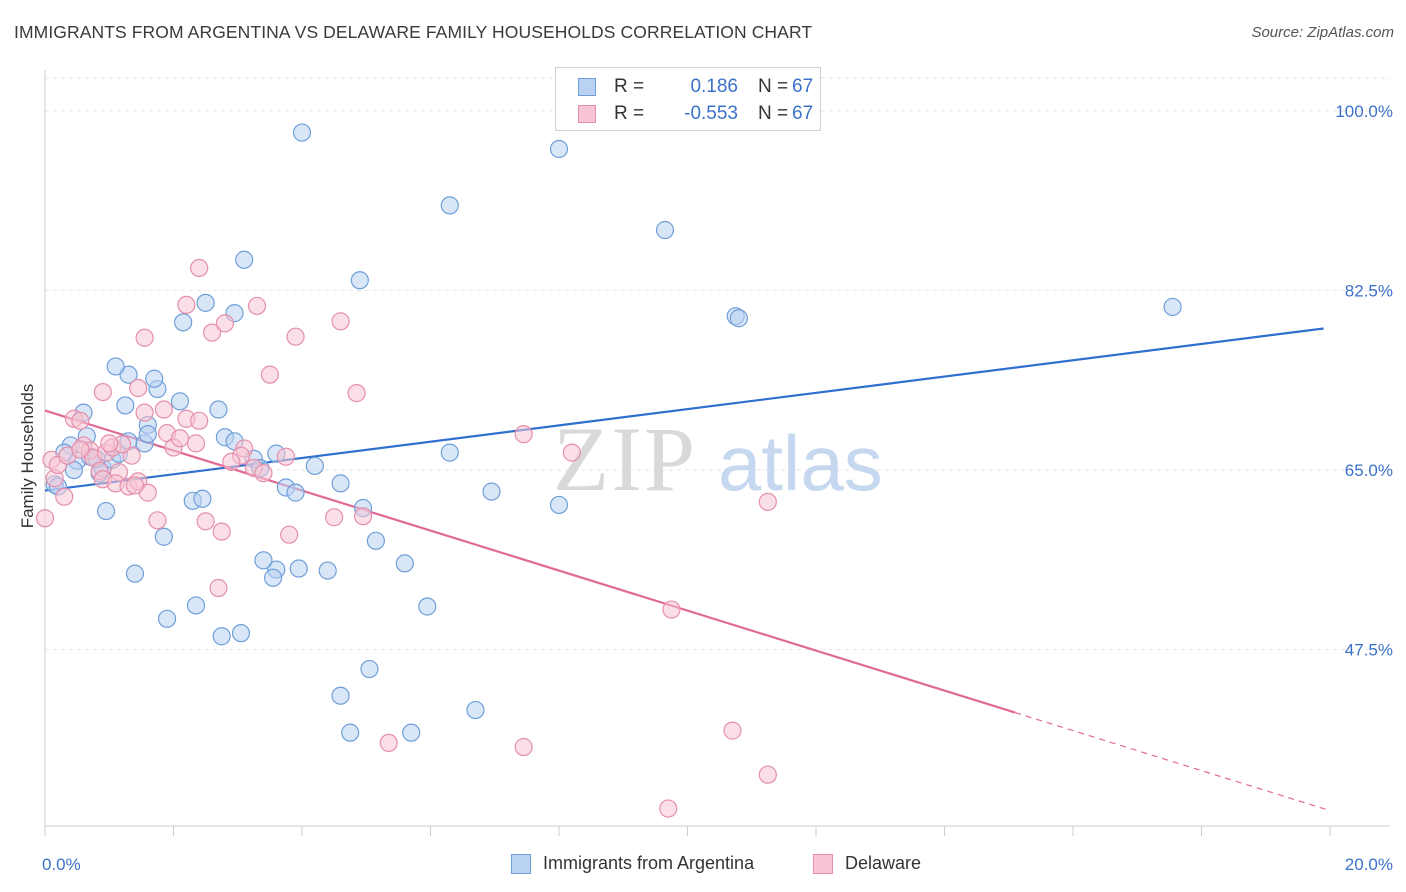 This screenshot has height=892, width=1406. I want to click on watermark: ZIP atlas, so click(718, 459).